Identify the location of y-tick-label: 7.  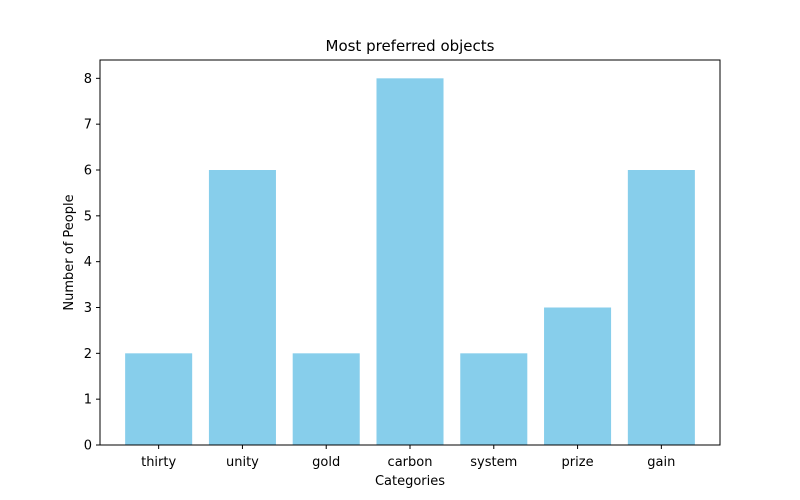
(88, 125).